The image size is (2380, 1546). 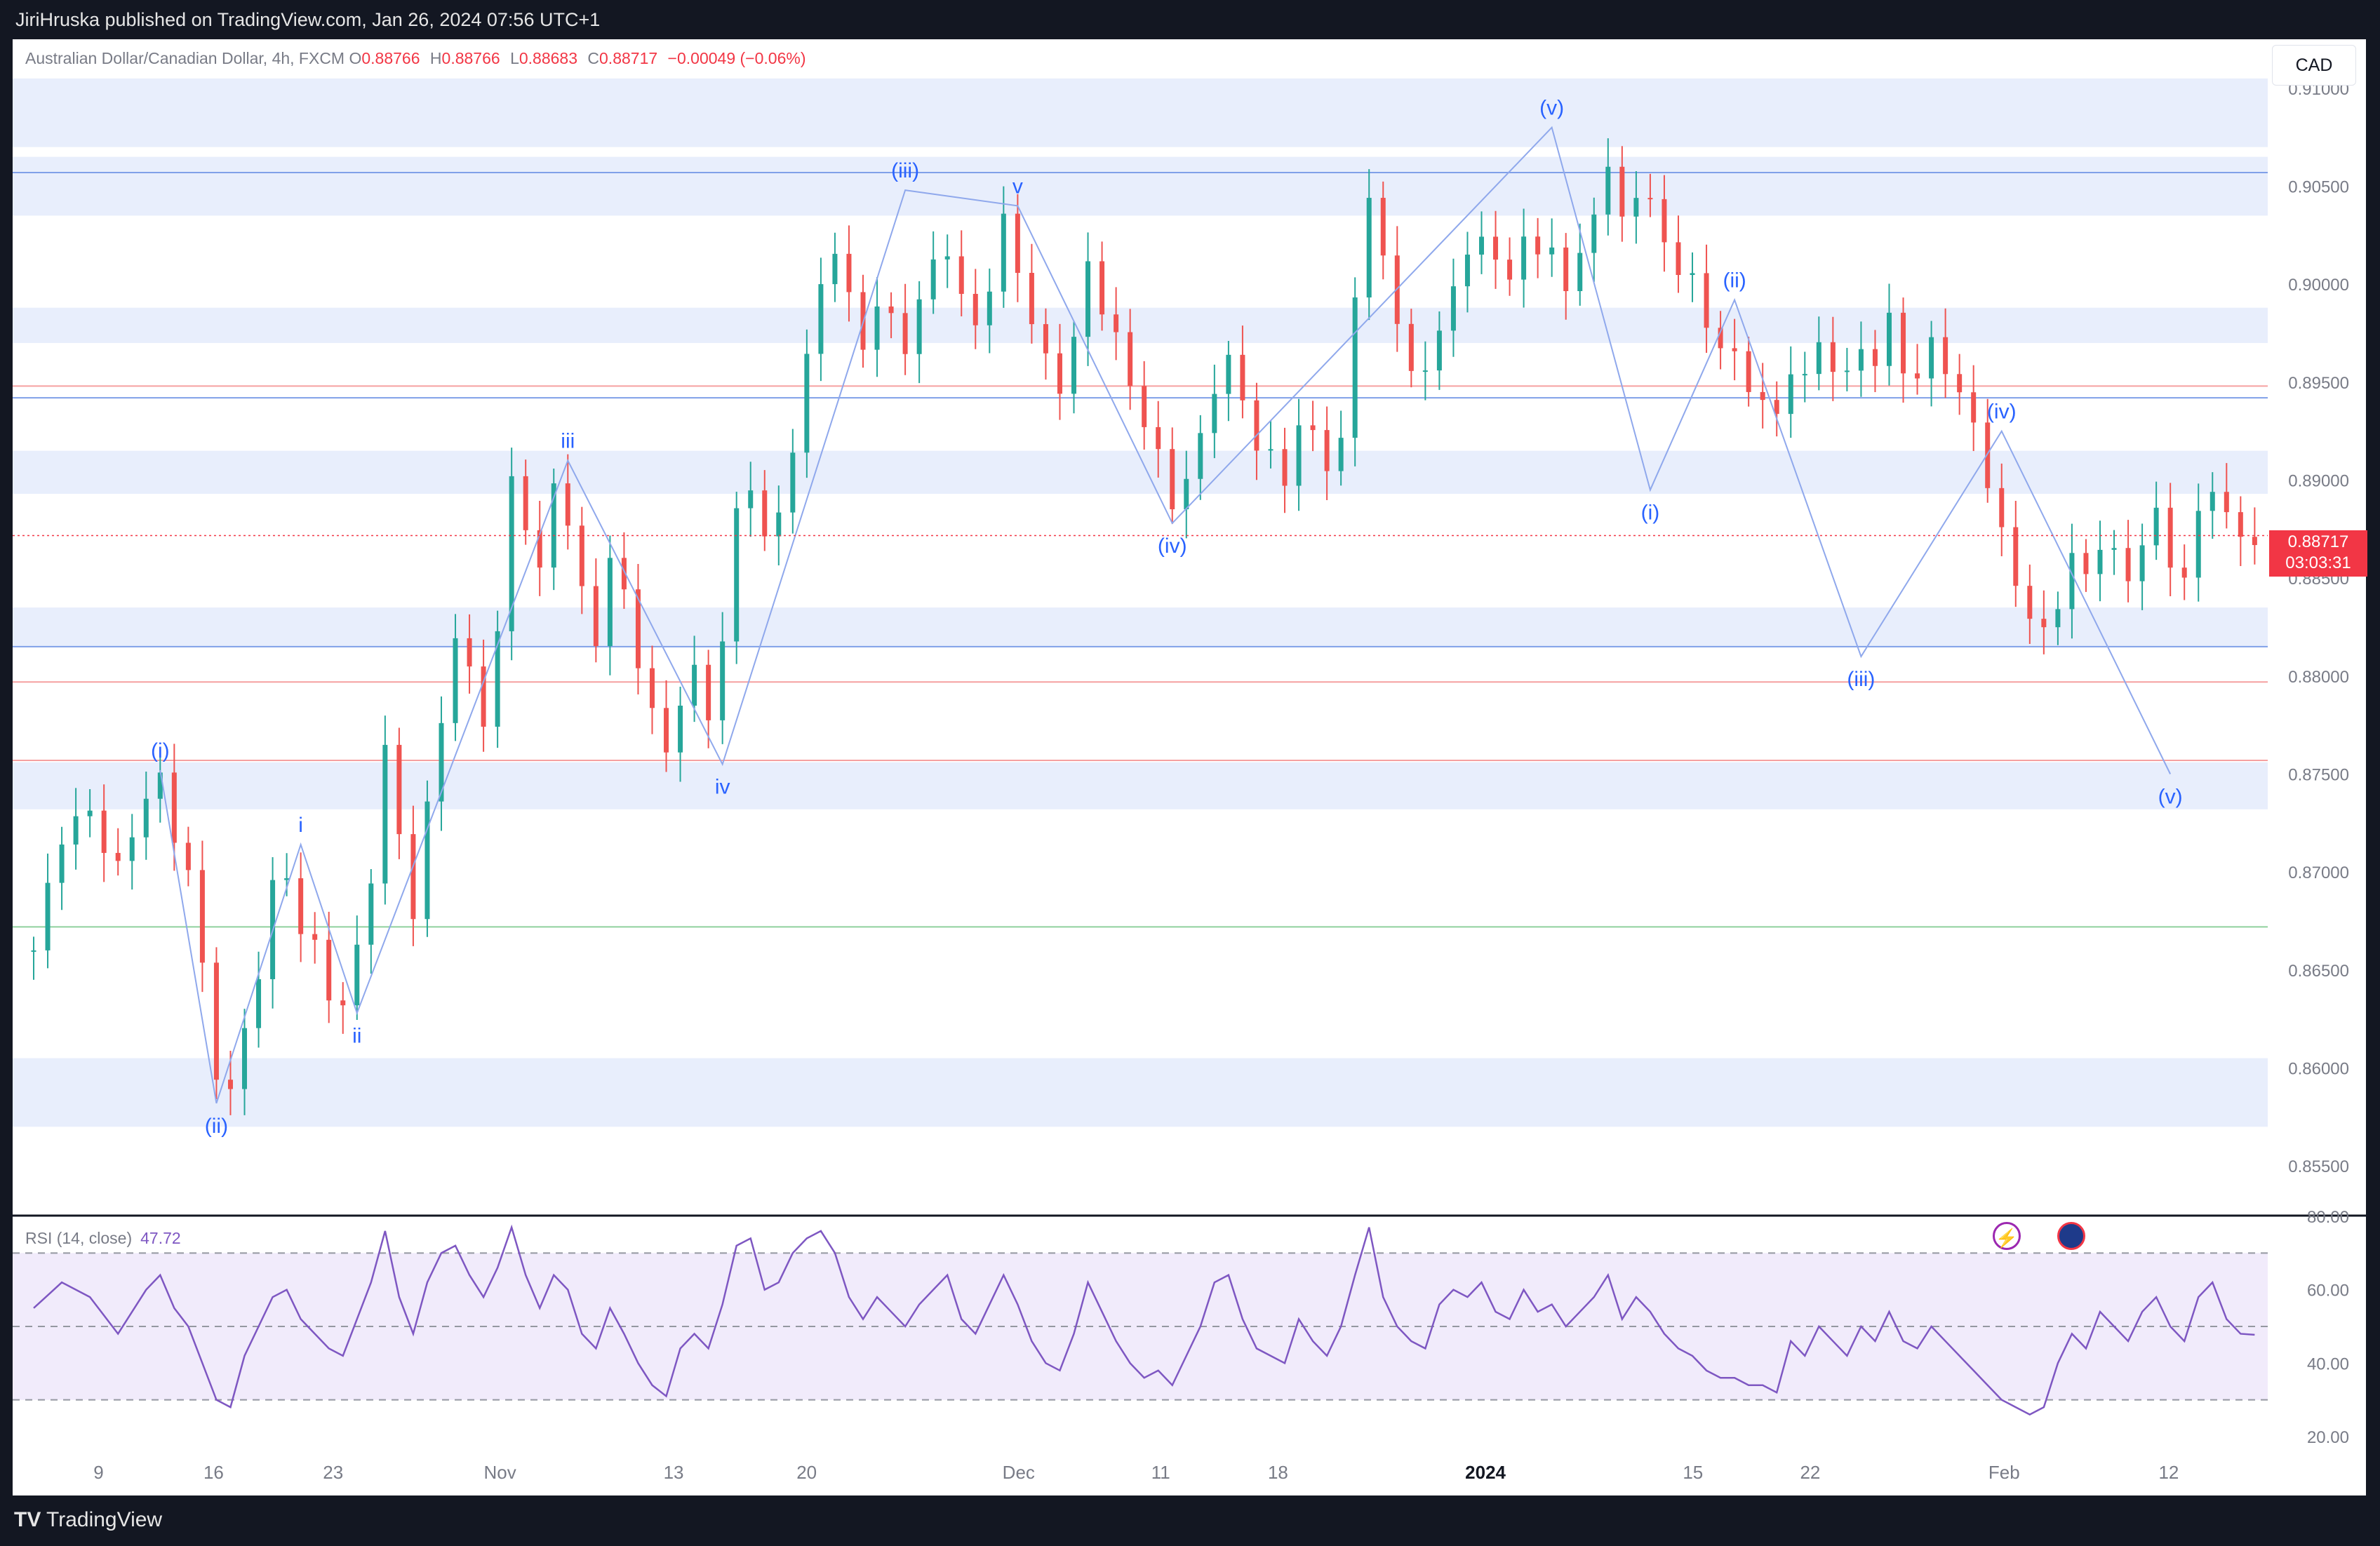 I want to click on change-value: −0.00049 (−0.06%), so click(x=737, y=58).